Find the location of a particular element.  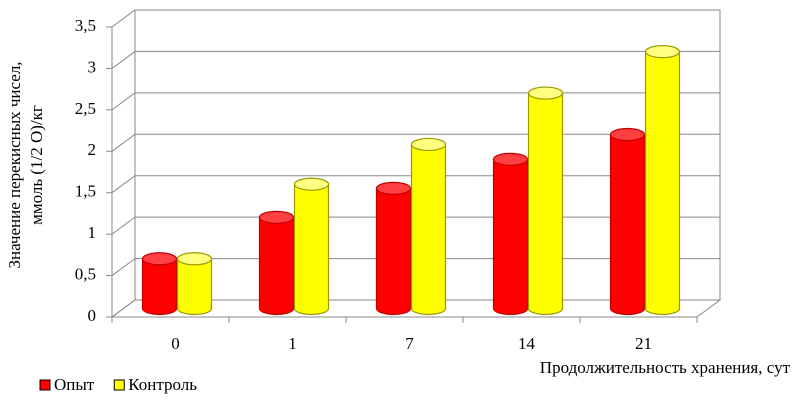

y-tick-label: 0,5 is located at coordinates (85, 273).